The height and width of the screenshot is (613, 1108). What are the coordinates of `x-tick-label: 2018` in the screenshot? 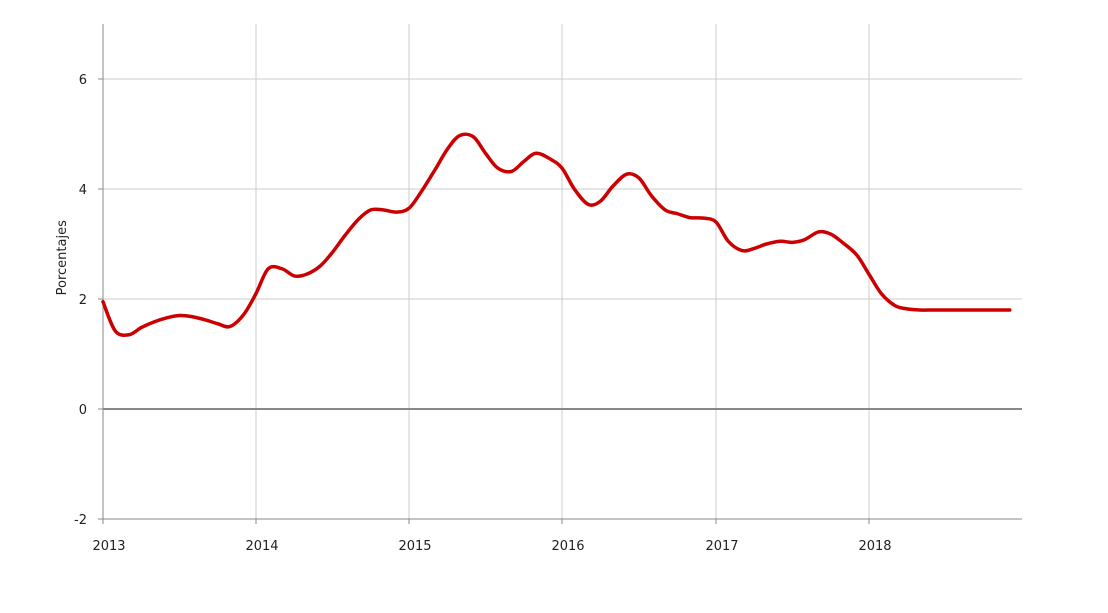 It's located at (874, 546).